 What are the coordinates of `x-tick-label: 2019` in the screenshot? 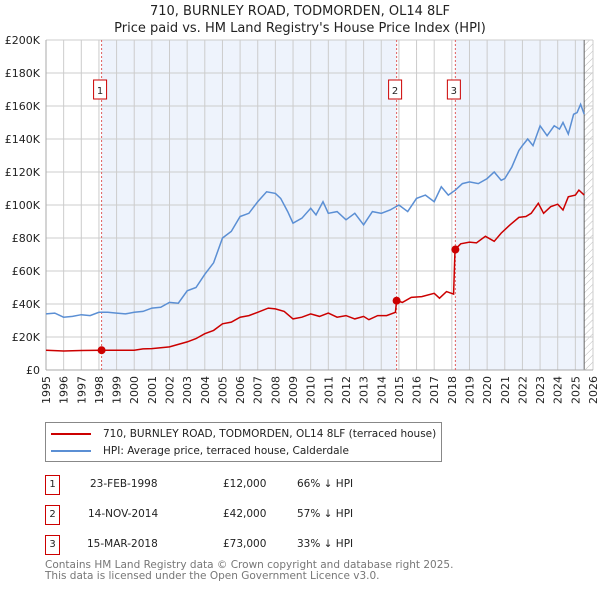 It's located at (469, 390).